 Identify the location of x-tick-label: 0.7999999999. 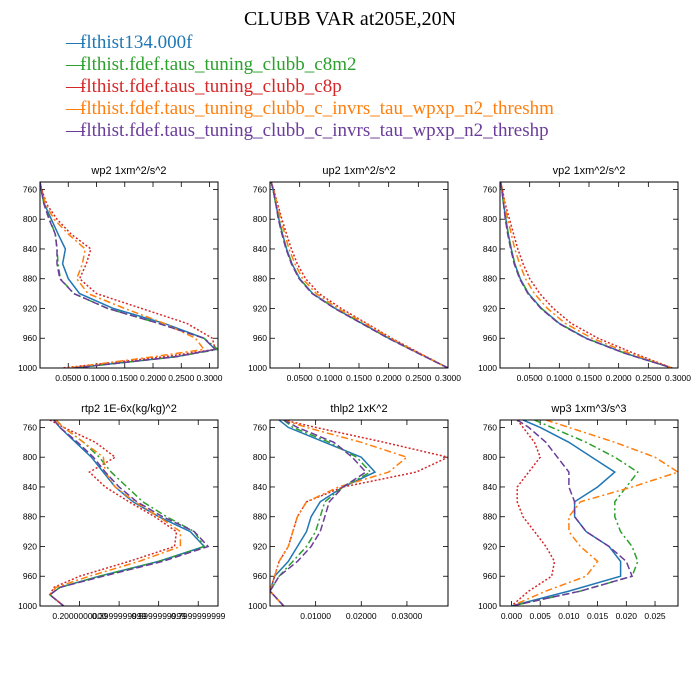
(198, 616).